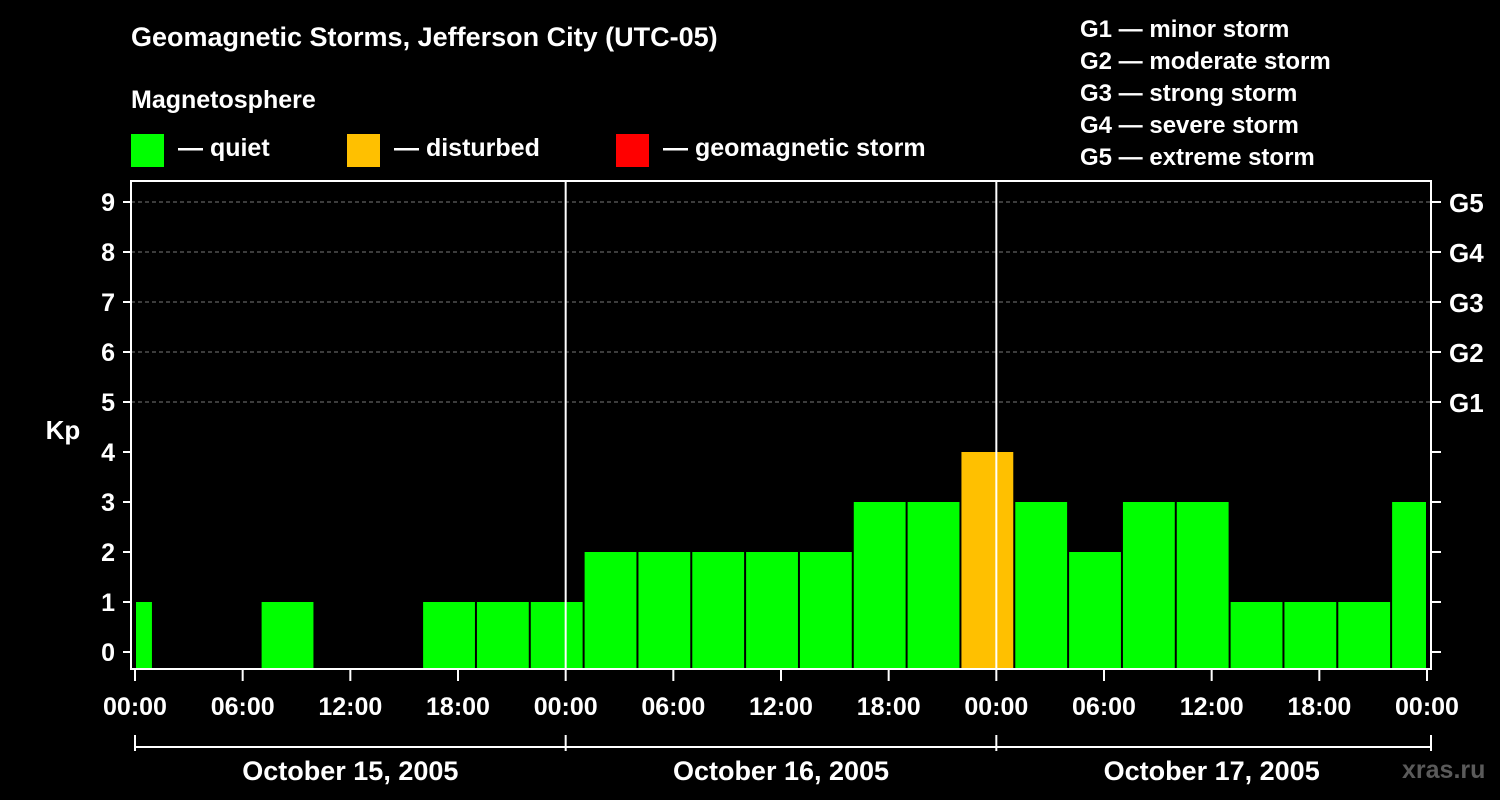  What do you see at coordinates (147, 150) in the screenshot?
I see `legend-swatch-quiet` at bounding box center [147, 150].